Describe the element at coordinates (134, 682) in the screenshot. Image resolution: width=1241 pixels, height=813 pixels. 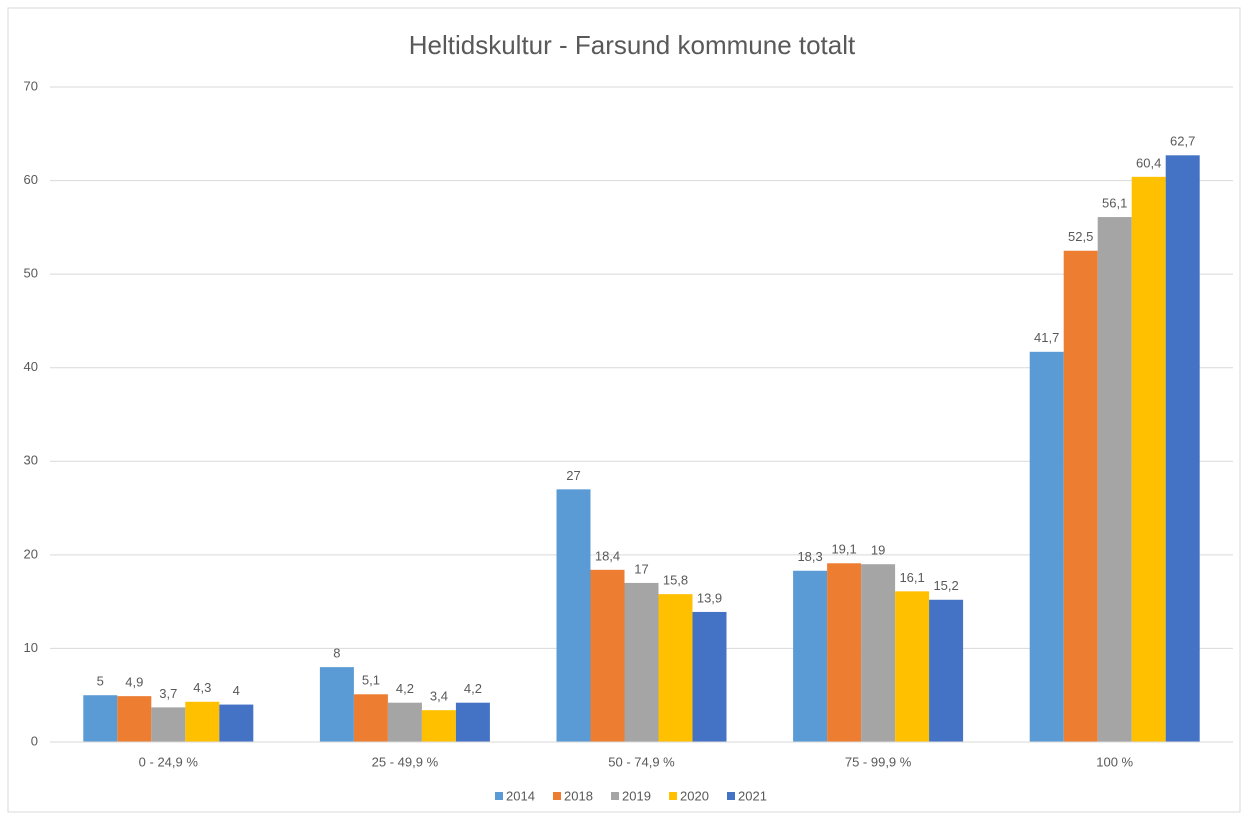
I see `data-label: 4,9` at that location.